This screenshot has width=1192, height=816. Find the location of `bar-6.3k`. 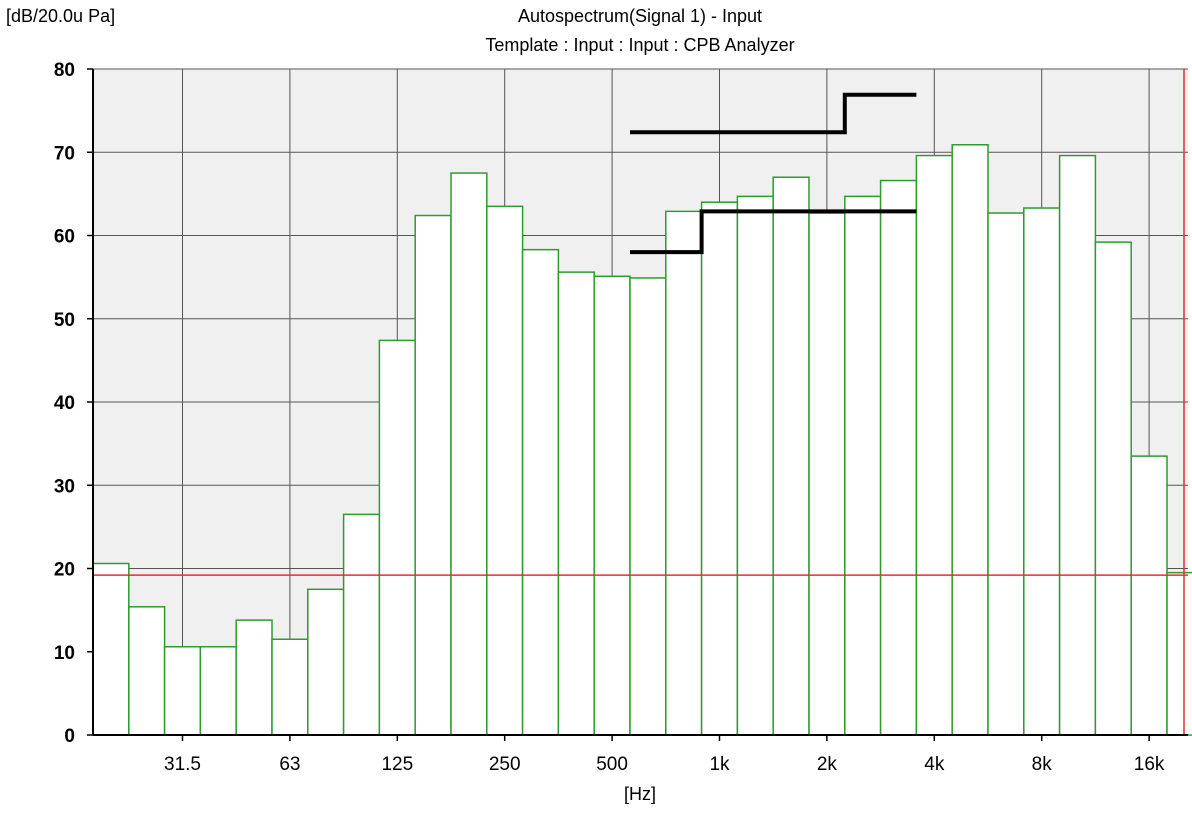

bar-6.3k is located at coordinates (1006, 474).